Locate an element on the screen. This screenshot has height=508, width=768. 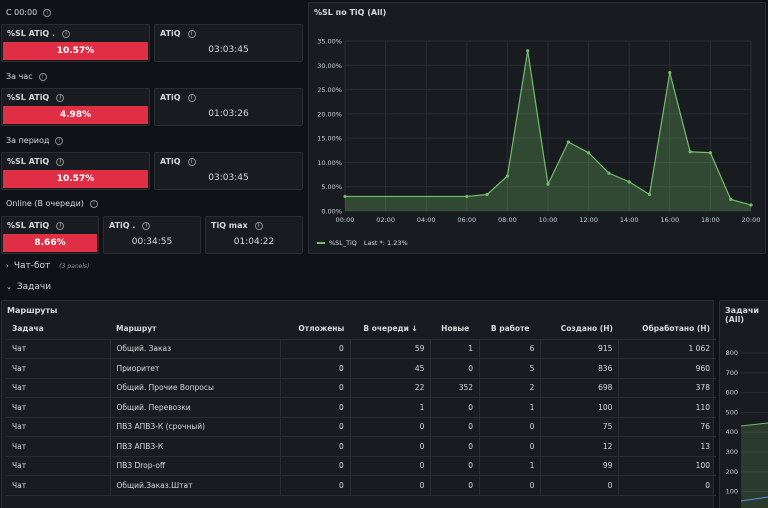
column-header: Маршрут is located at coordinates (195, 329).